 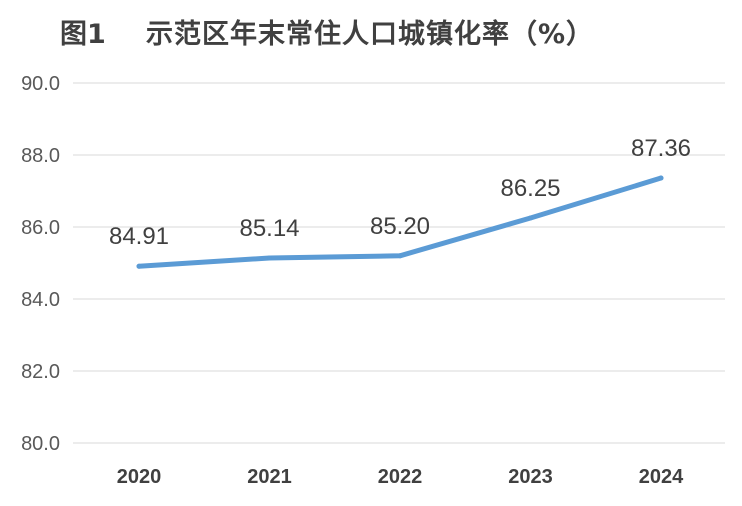 What do you see at coordinates (370, 34) in the screenshot?
I see `title-text: 示范区年末常住人口城镇化率（%）` at bounding box center [370, 34].